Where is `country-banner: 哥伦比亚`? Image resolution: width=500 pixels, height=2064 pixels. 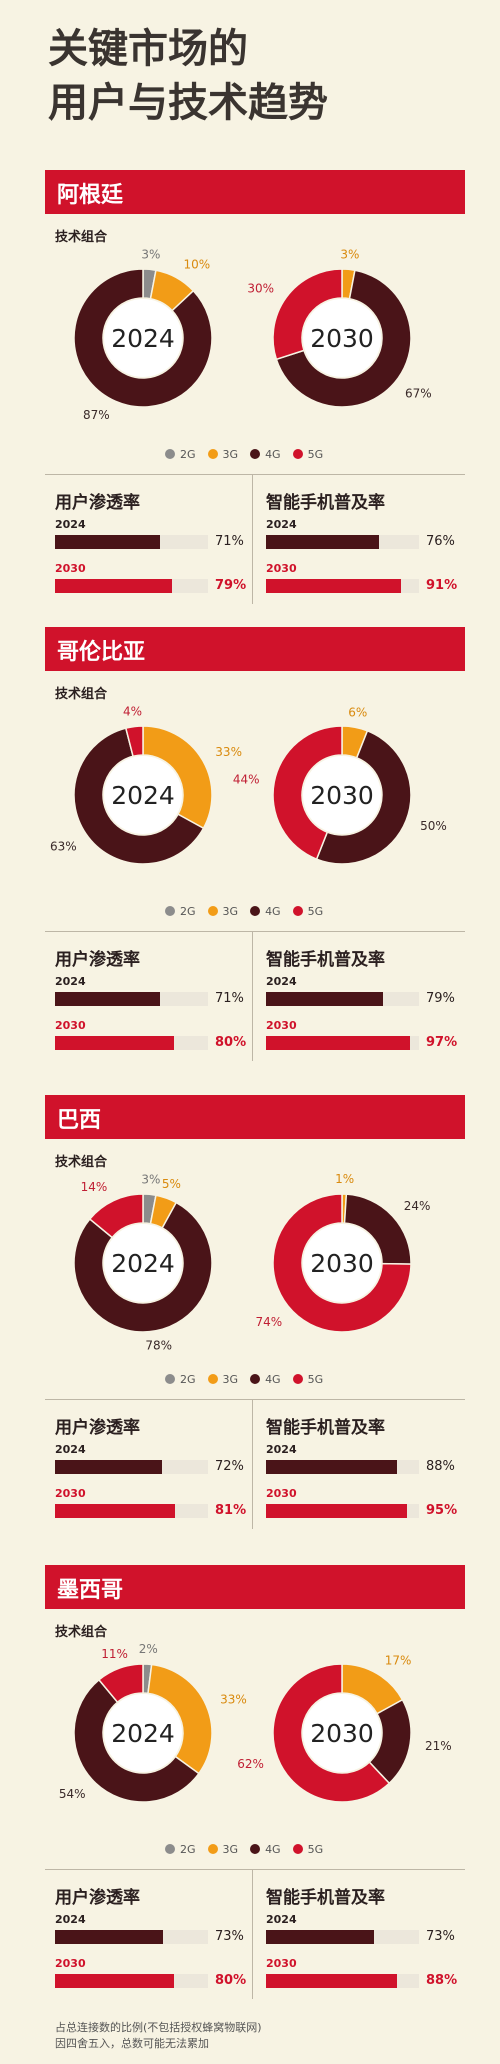
country-banner: 哥伦比亚 is located at coordinates (255, 649).